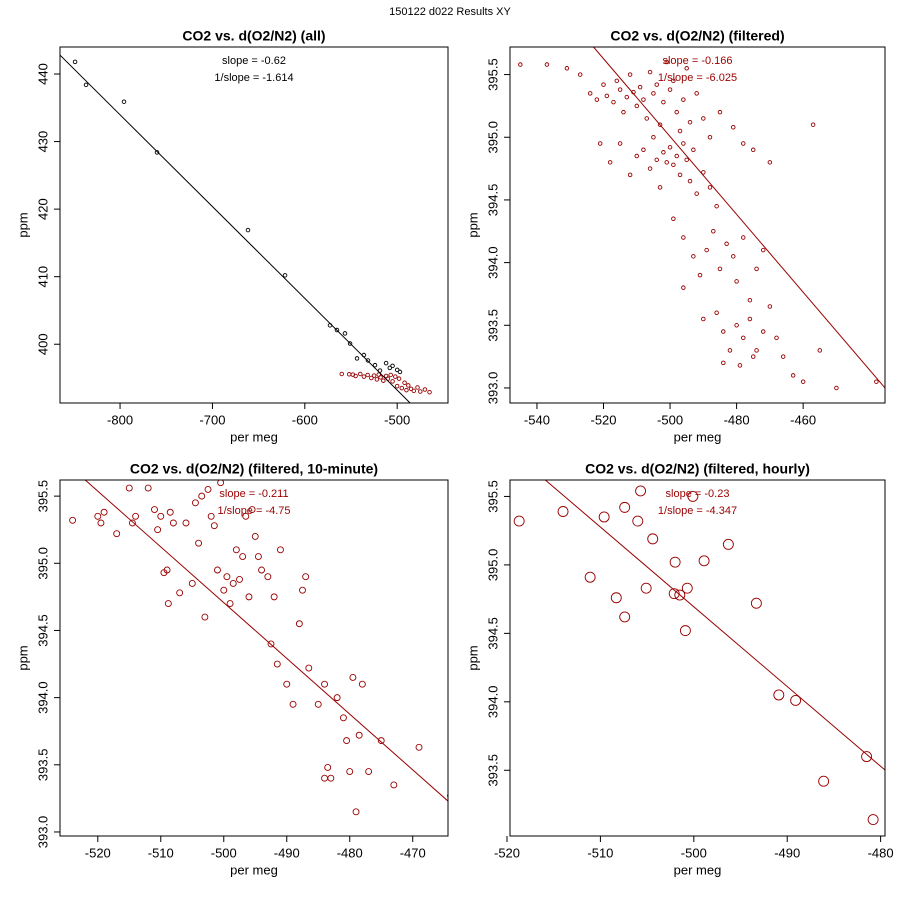  I want to click on panel-title: CO2 vs. d(O2/N2) (filtered, hourly), so click(697, 469).